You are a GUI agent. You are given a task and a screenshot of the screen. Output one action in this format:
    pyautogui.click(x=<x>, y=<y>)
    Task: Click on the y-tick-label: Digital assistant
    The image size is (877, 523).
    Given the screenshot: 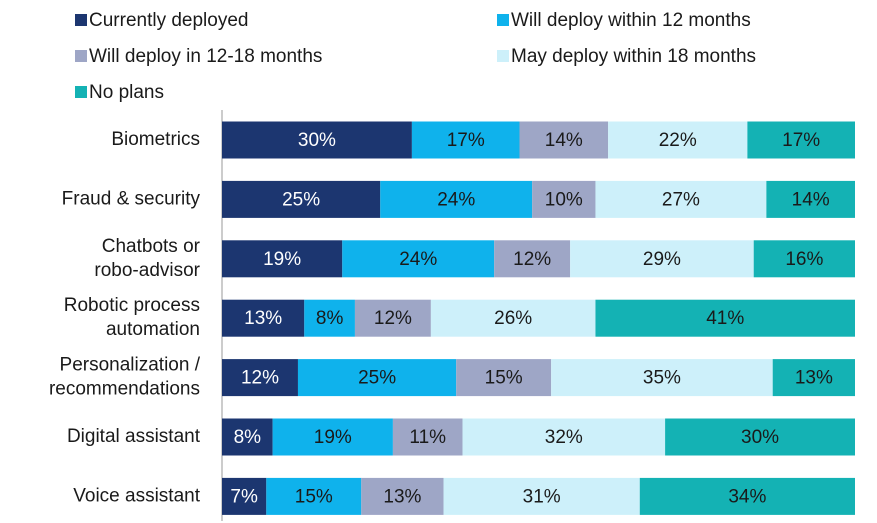 What is the action you would take?
    pyautogui.click(x=134, y=436)
    